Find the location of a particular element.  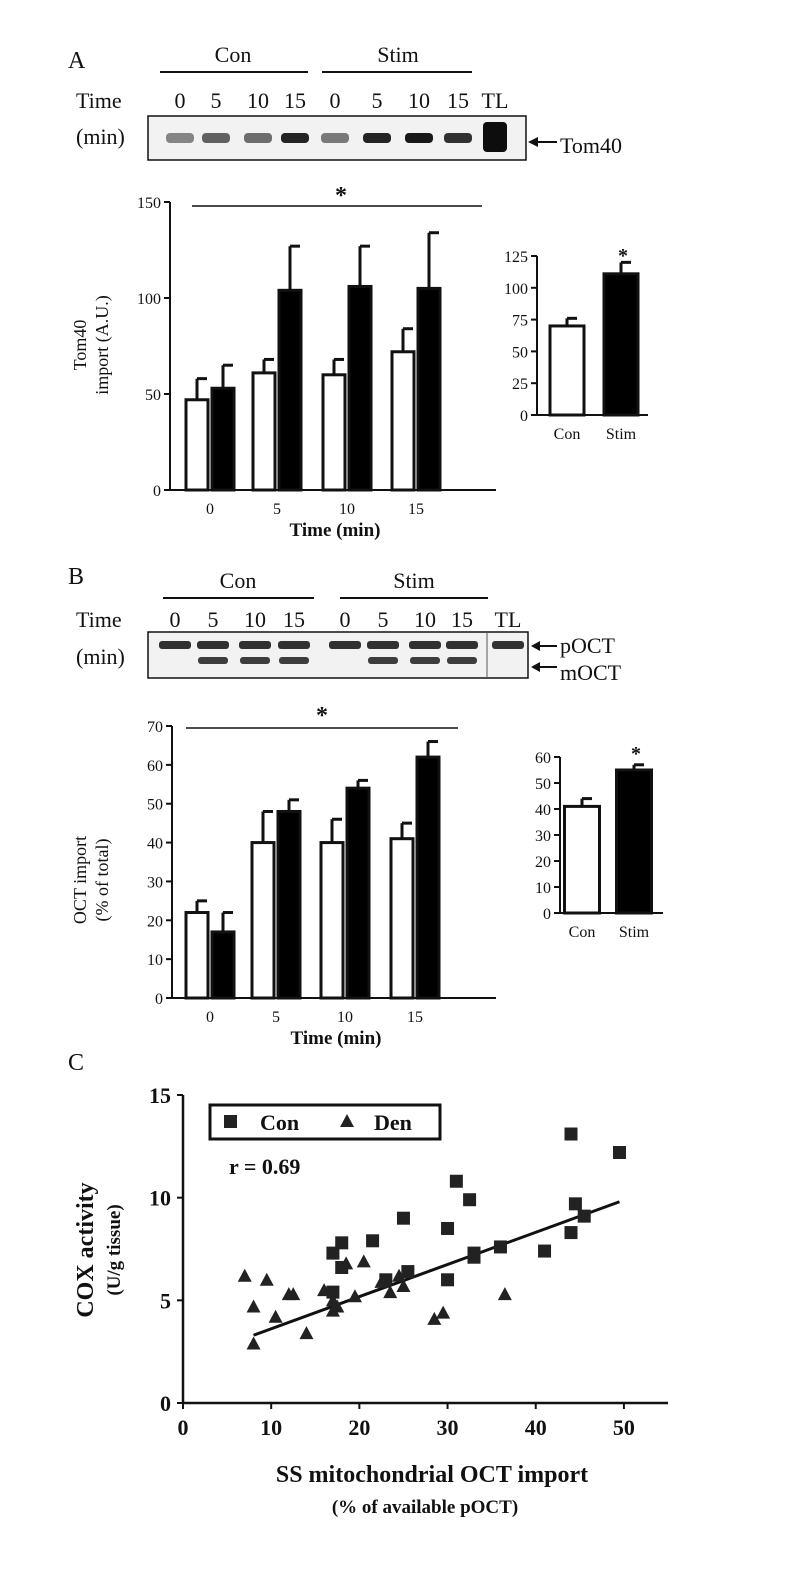

x-tick-label: 5 is located at coordinates (277, 509).